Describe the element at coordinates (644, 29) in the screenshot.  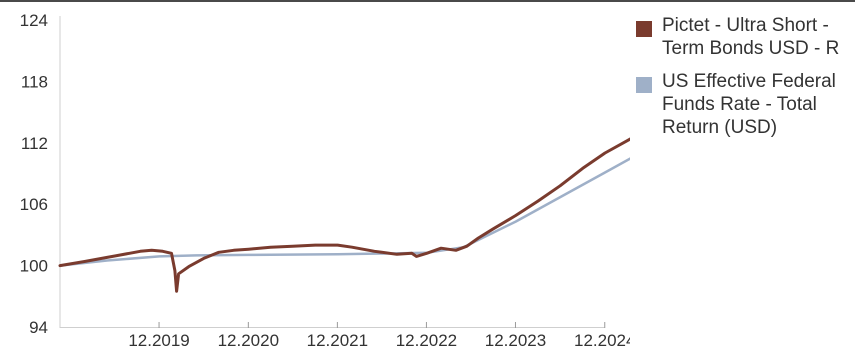
I see `legend-swatch-pictet` at that location.